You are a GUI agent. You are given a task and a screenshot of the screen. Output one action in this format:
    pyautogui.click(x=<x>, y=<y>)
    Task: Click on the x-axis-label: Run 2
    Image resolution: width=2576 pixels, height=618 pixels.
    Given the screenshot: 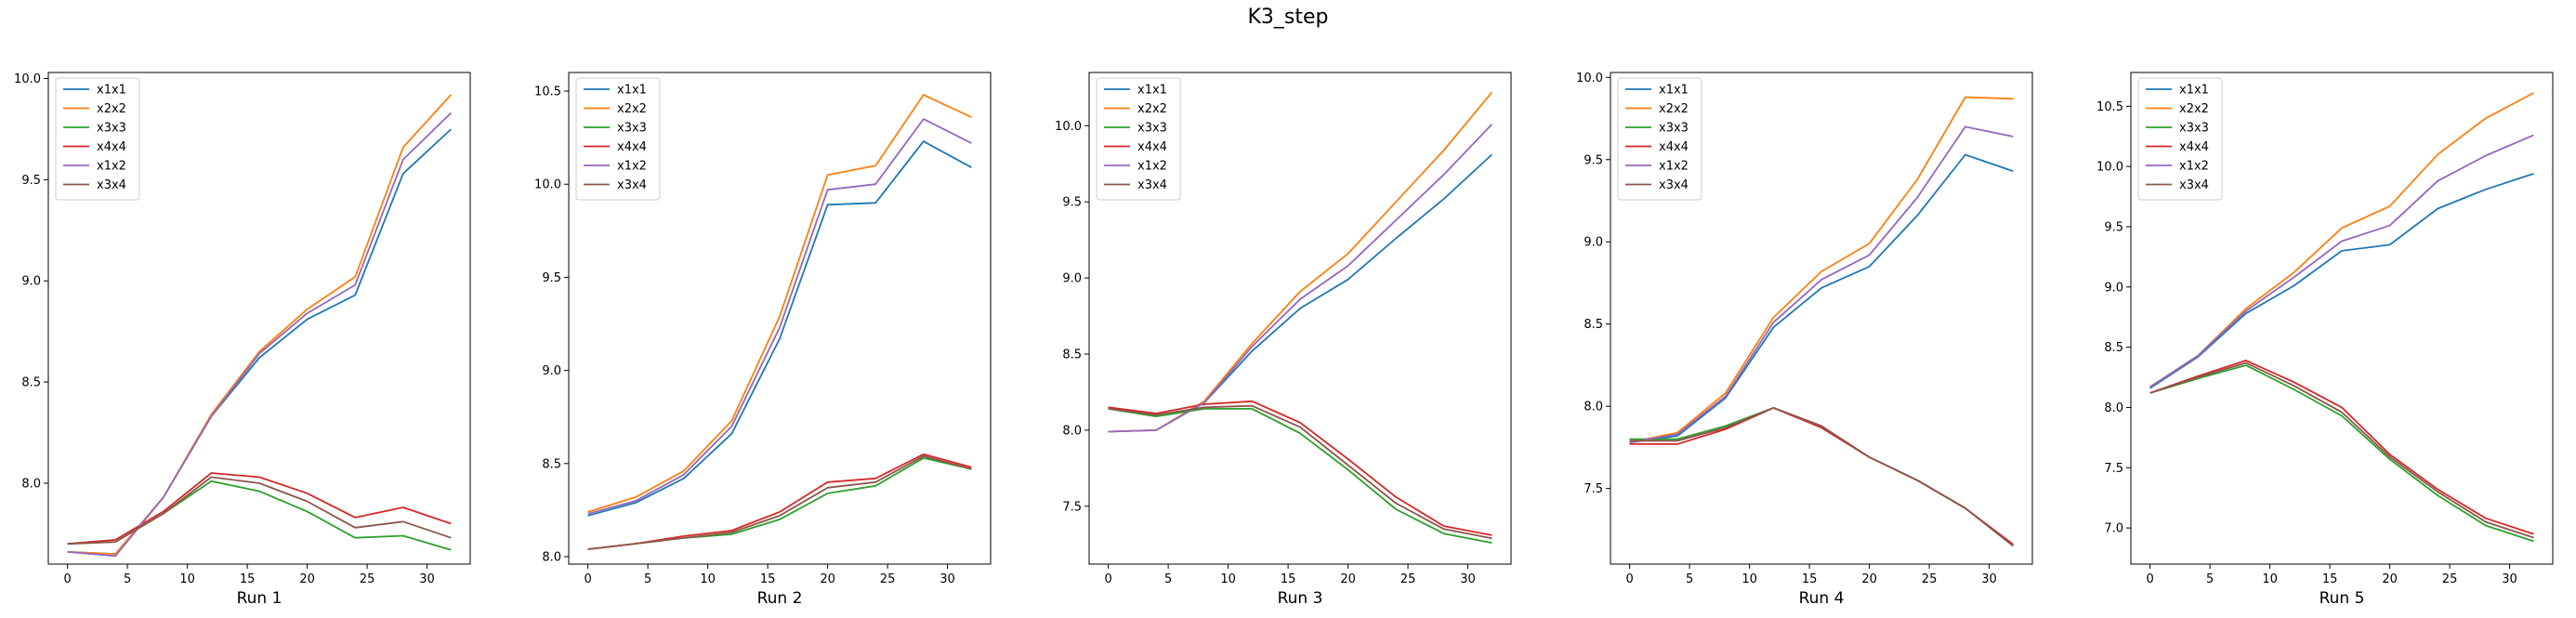 What is the action you would take?
    pyautogui.click(x=780, y=598)
    